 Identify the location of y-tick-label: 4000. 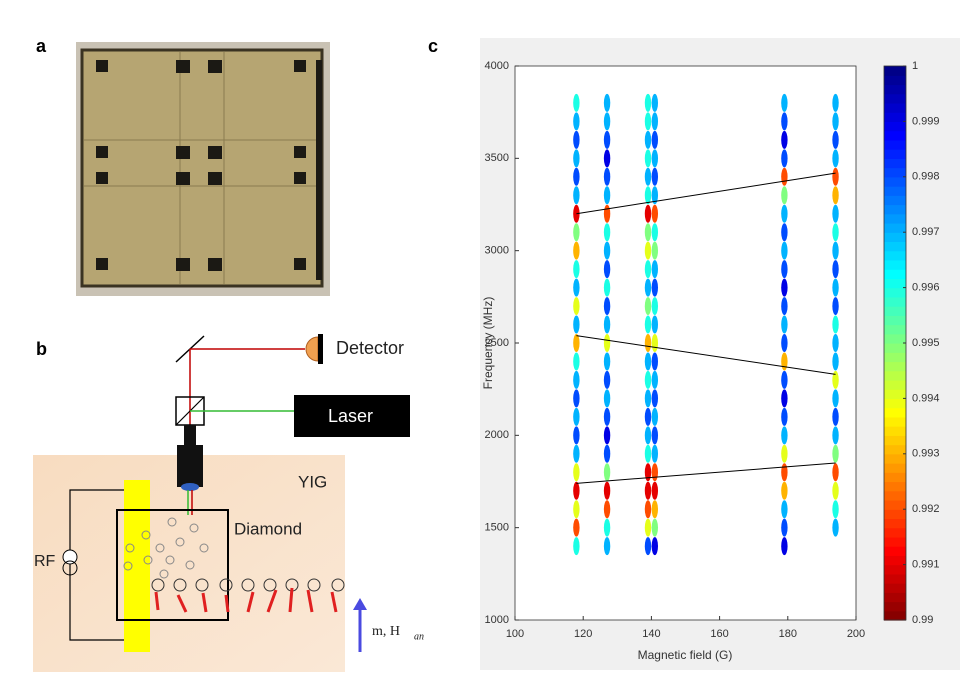
(497, 66).